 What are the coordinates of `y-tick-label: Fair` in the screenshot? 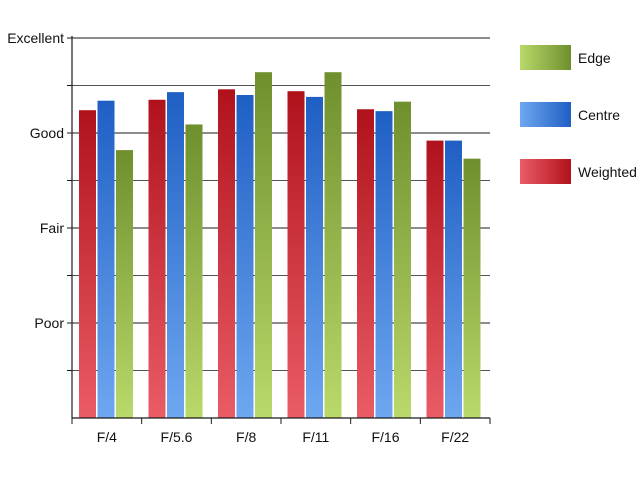 It's located at (52, 228).